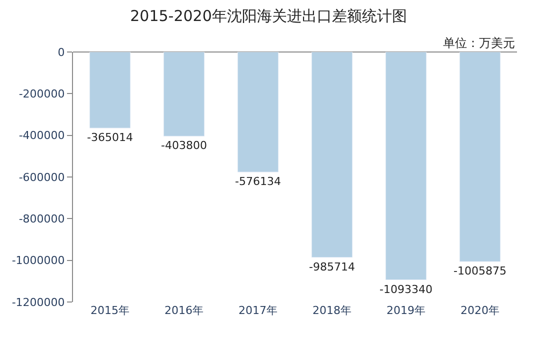  I want to click on x-tick-label: 2019年, so click(406, 310).